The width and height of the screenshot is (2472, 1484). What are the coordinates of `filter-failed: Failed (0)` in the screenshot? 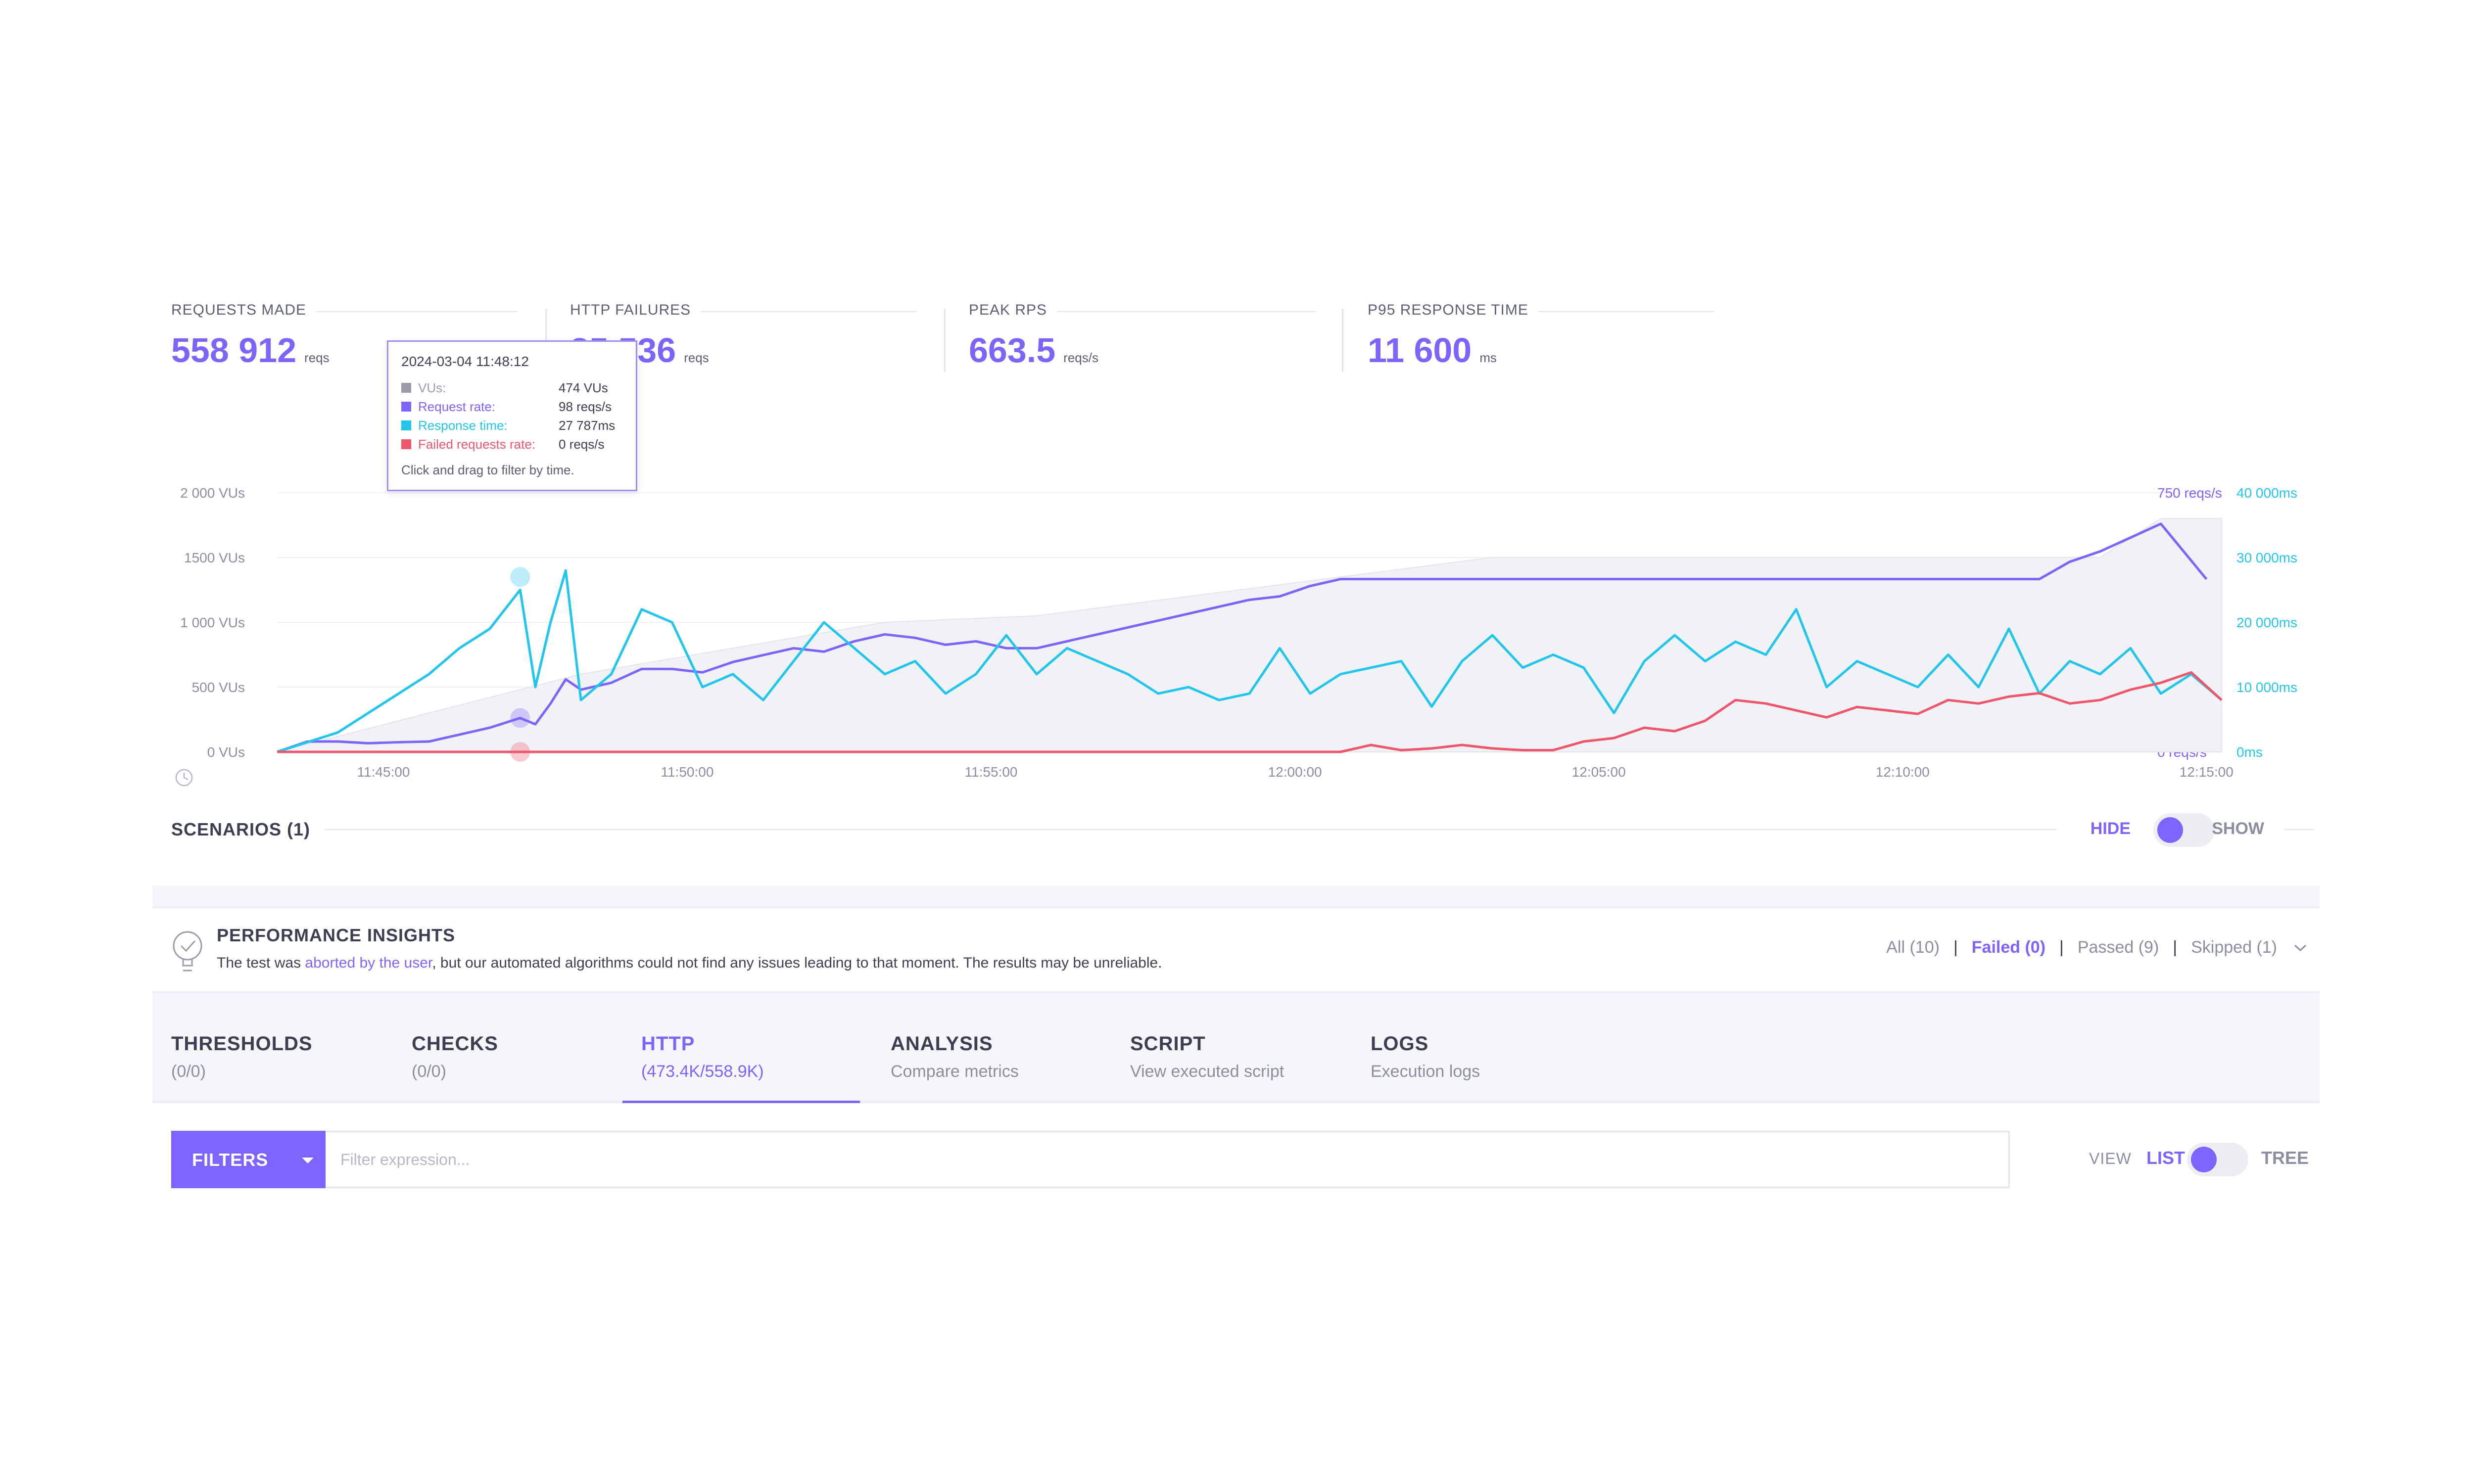 It's located at (2008, 947).